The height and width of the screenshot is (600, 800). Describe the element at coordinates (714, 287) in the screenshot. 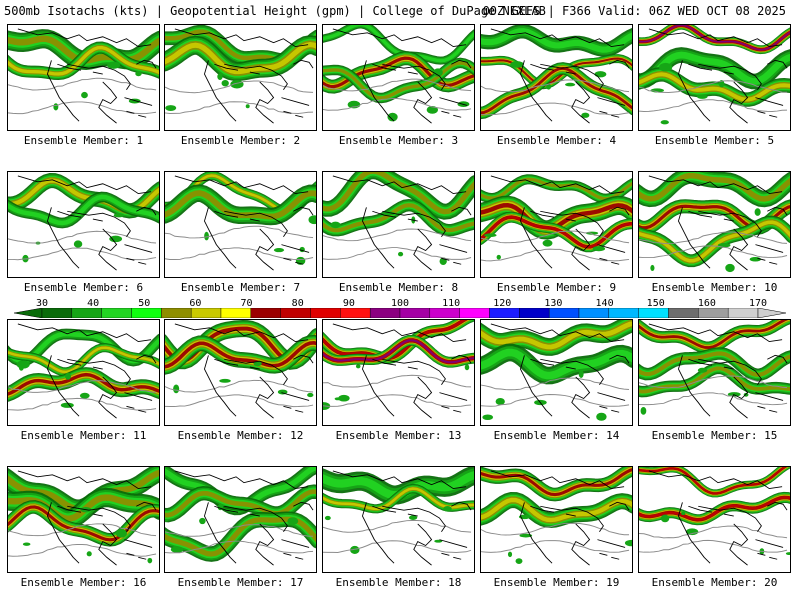

I see `ensemble-member-label: Ensemble Member: 10` at that location.